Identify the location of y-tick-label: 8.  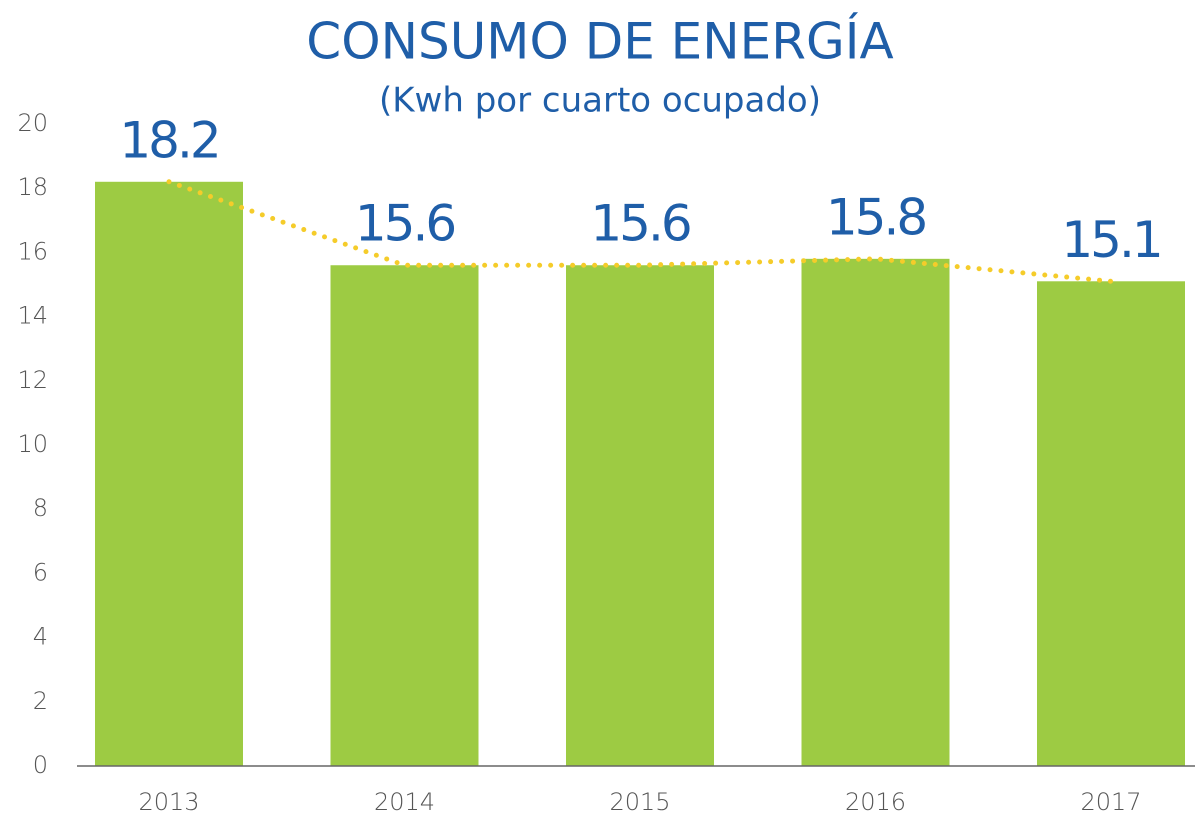
(40, 508).